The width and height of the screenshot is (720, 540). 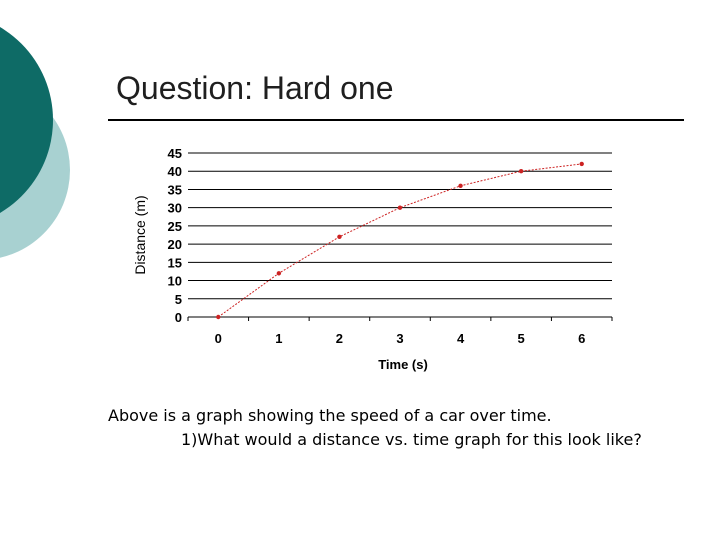 I want to click on y-tick-label: 20, so click(x=175, y=244).